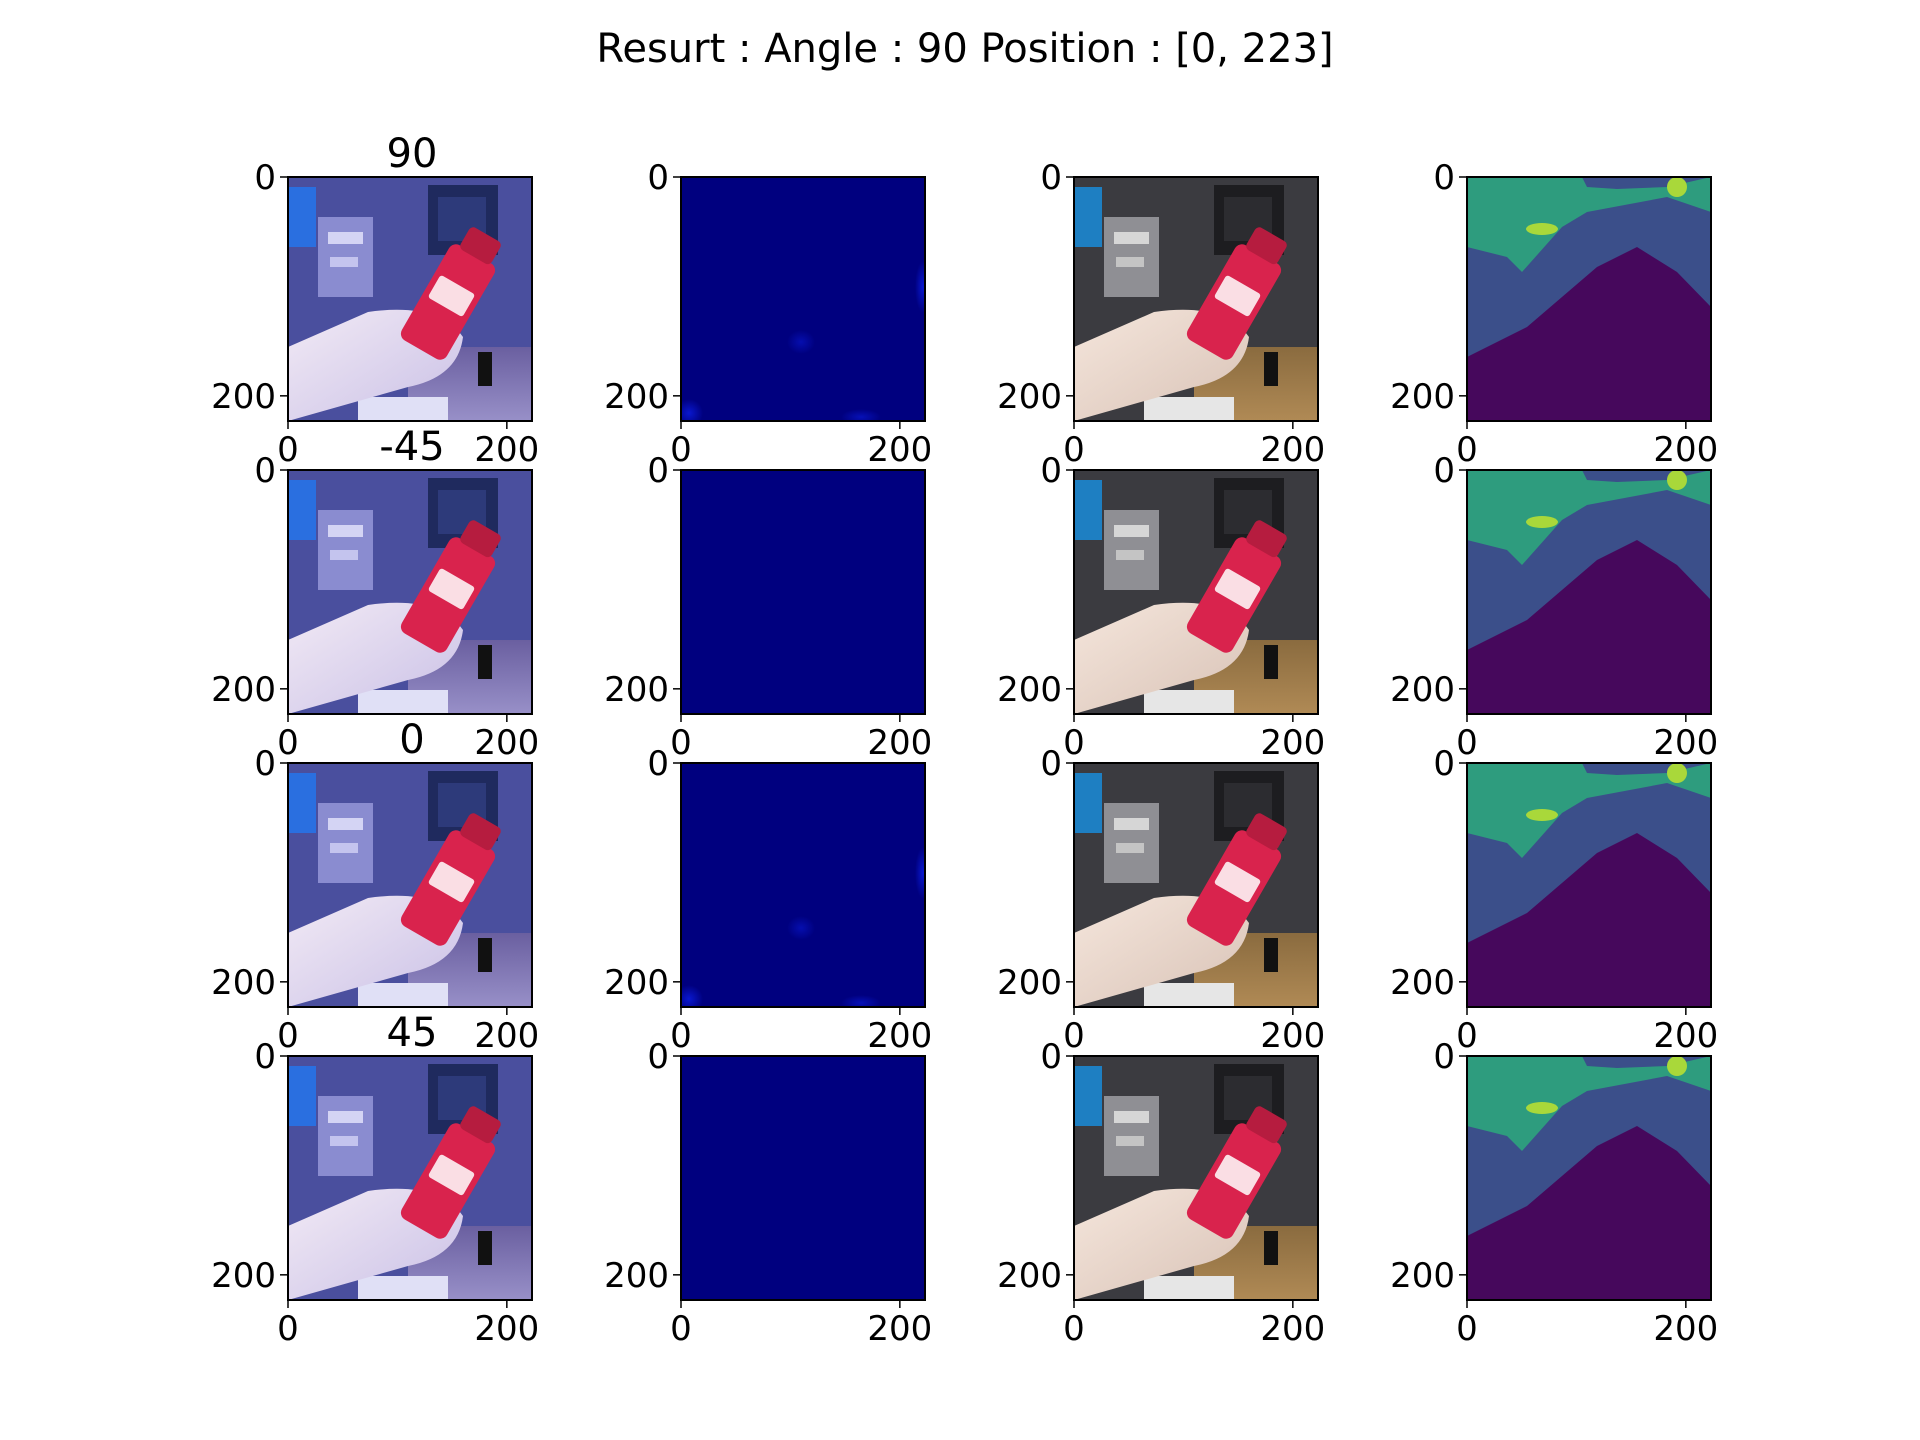  I want to click on panel-r1-c0-rgb-frame: 0 200 0 200 -45, so click(375, 593).